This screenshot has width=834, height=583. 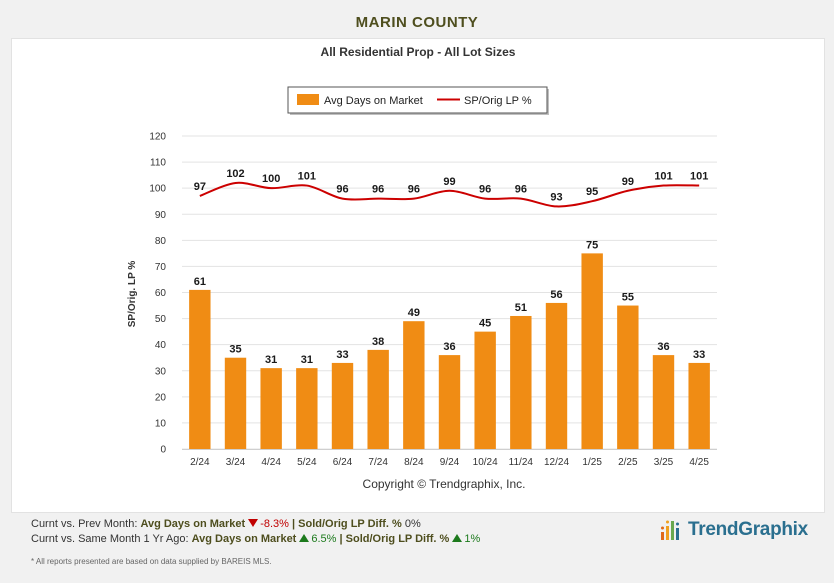 What do you see at coordinates (271, 462) in the screenshot?
I see `x-tick-label: 4/24` at bounding box center [271, 462].